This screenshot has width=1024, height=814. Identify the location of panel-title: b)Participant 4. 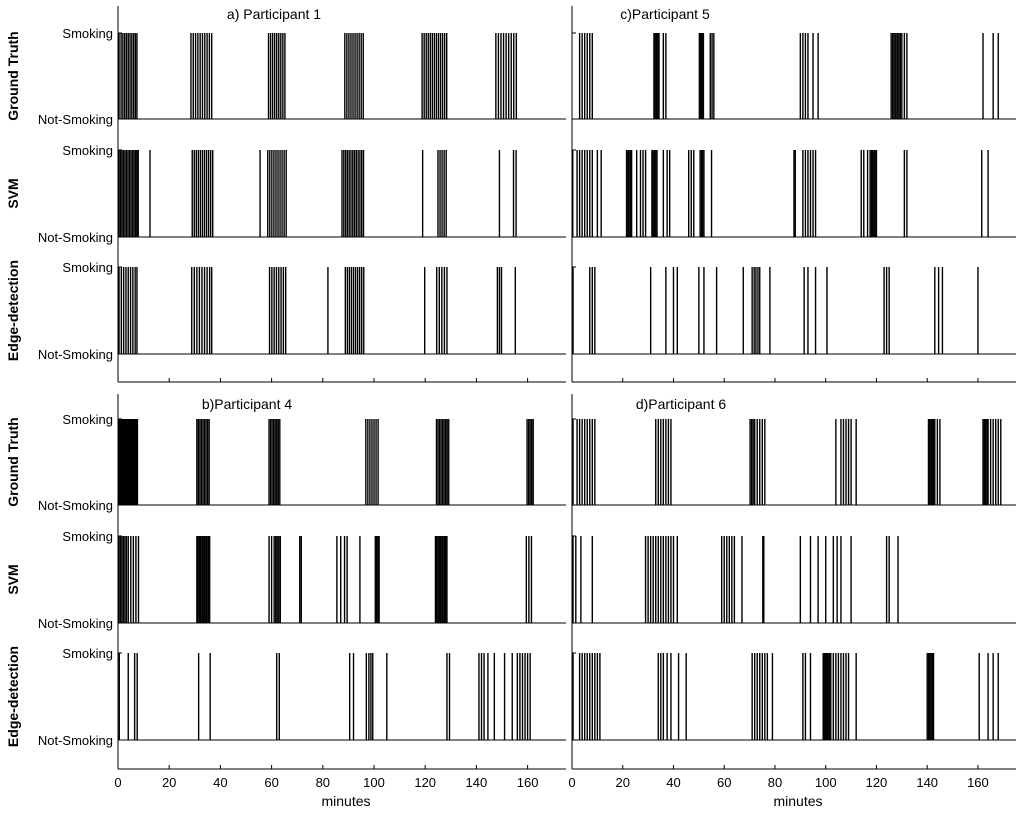
(247, 404).